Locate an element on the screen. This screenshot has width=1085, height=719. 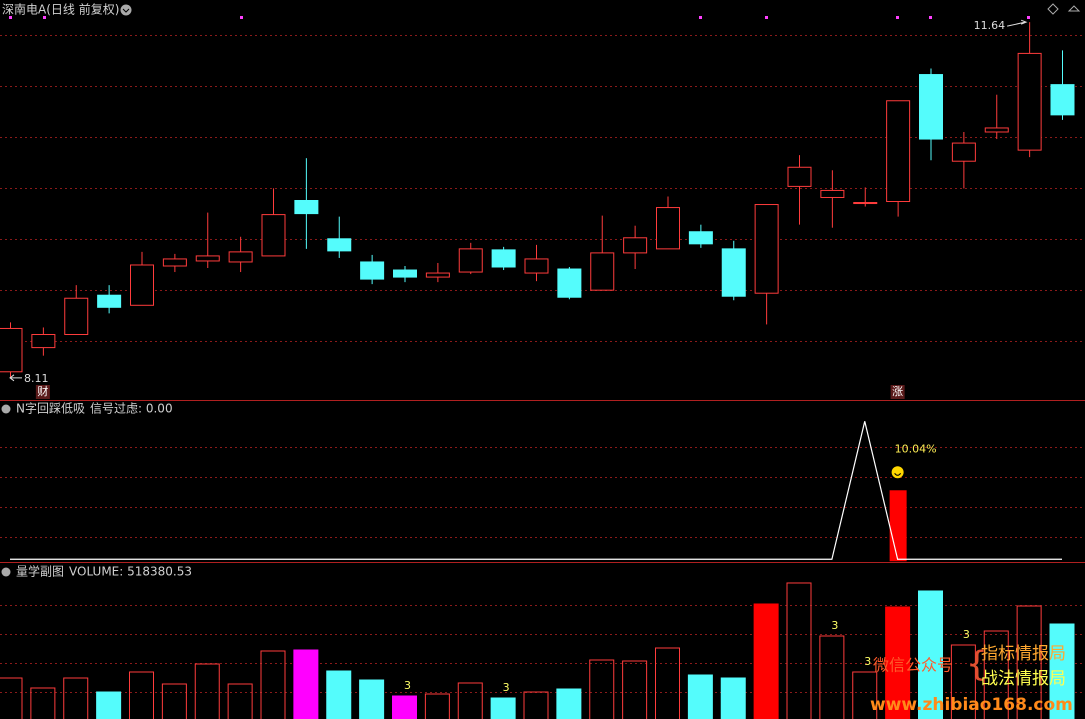
watermark-text: 微信公众号 is located at coordinates (913, 665).